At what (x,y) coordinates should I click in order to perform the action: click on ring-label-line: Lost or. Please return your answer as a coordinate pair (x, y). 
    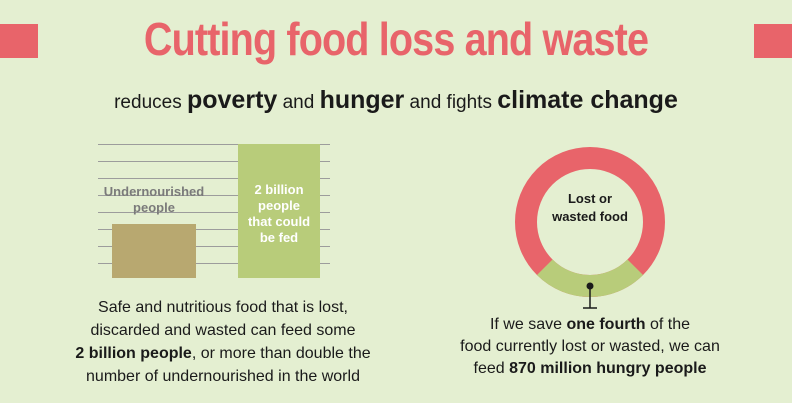
    Looking at the image, I should click on (590, 198).